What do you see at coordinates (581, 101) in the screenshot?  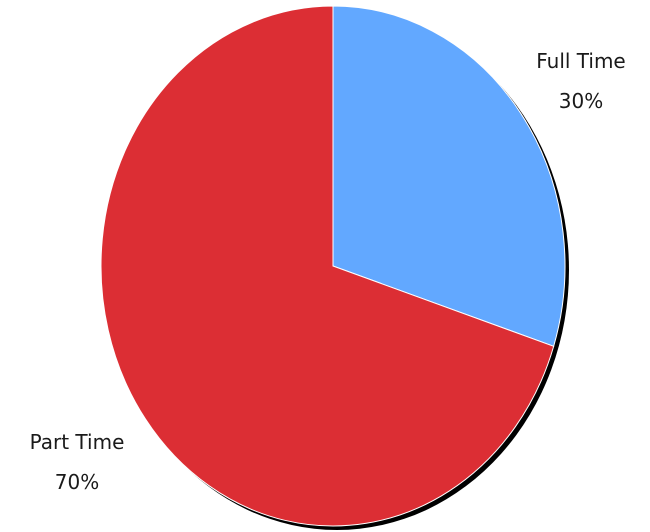 I see `slice-label-full-time-percent: 30%` at bounding box center [581, 101].